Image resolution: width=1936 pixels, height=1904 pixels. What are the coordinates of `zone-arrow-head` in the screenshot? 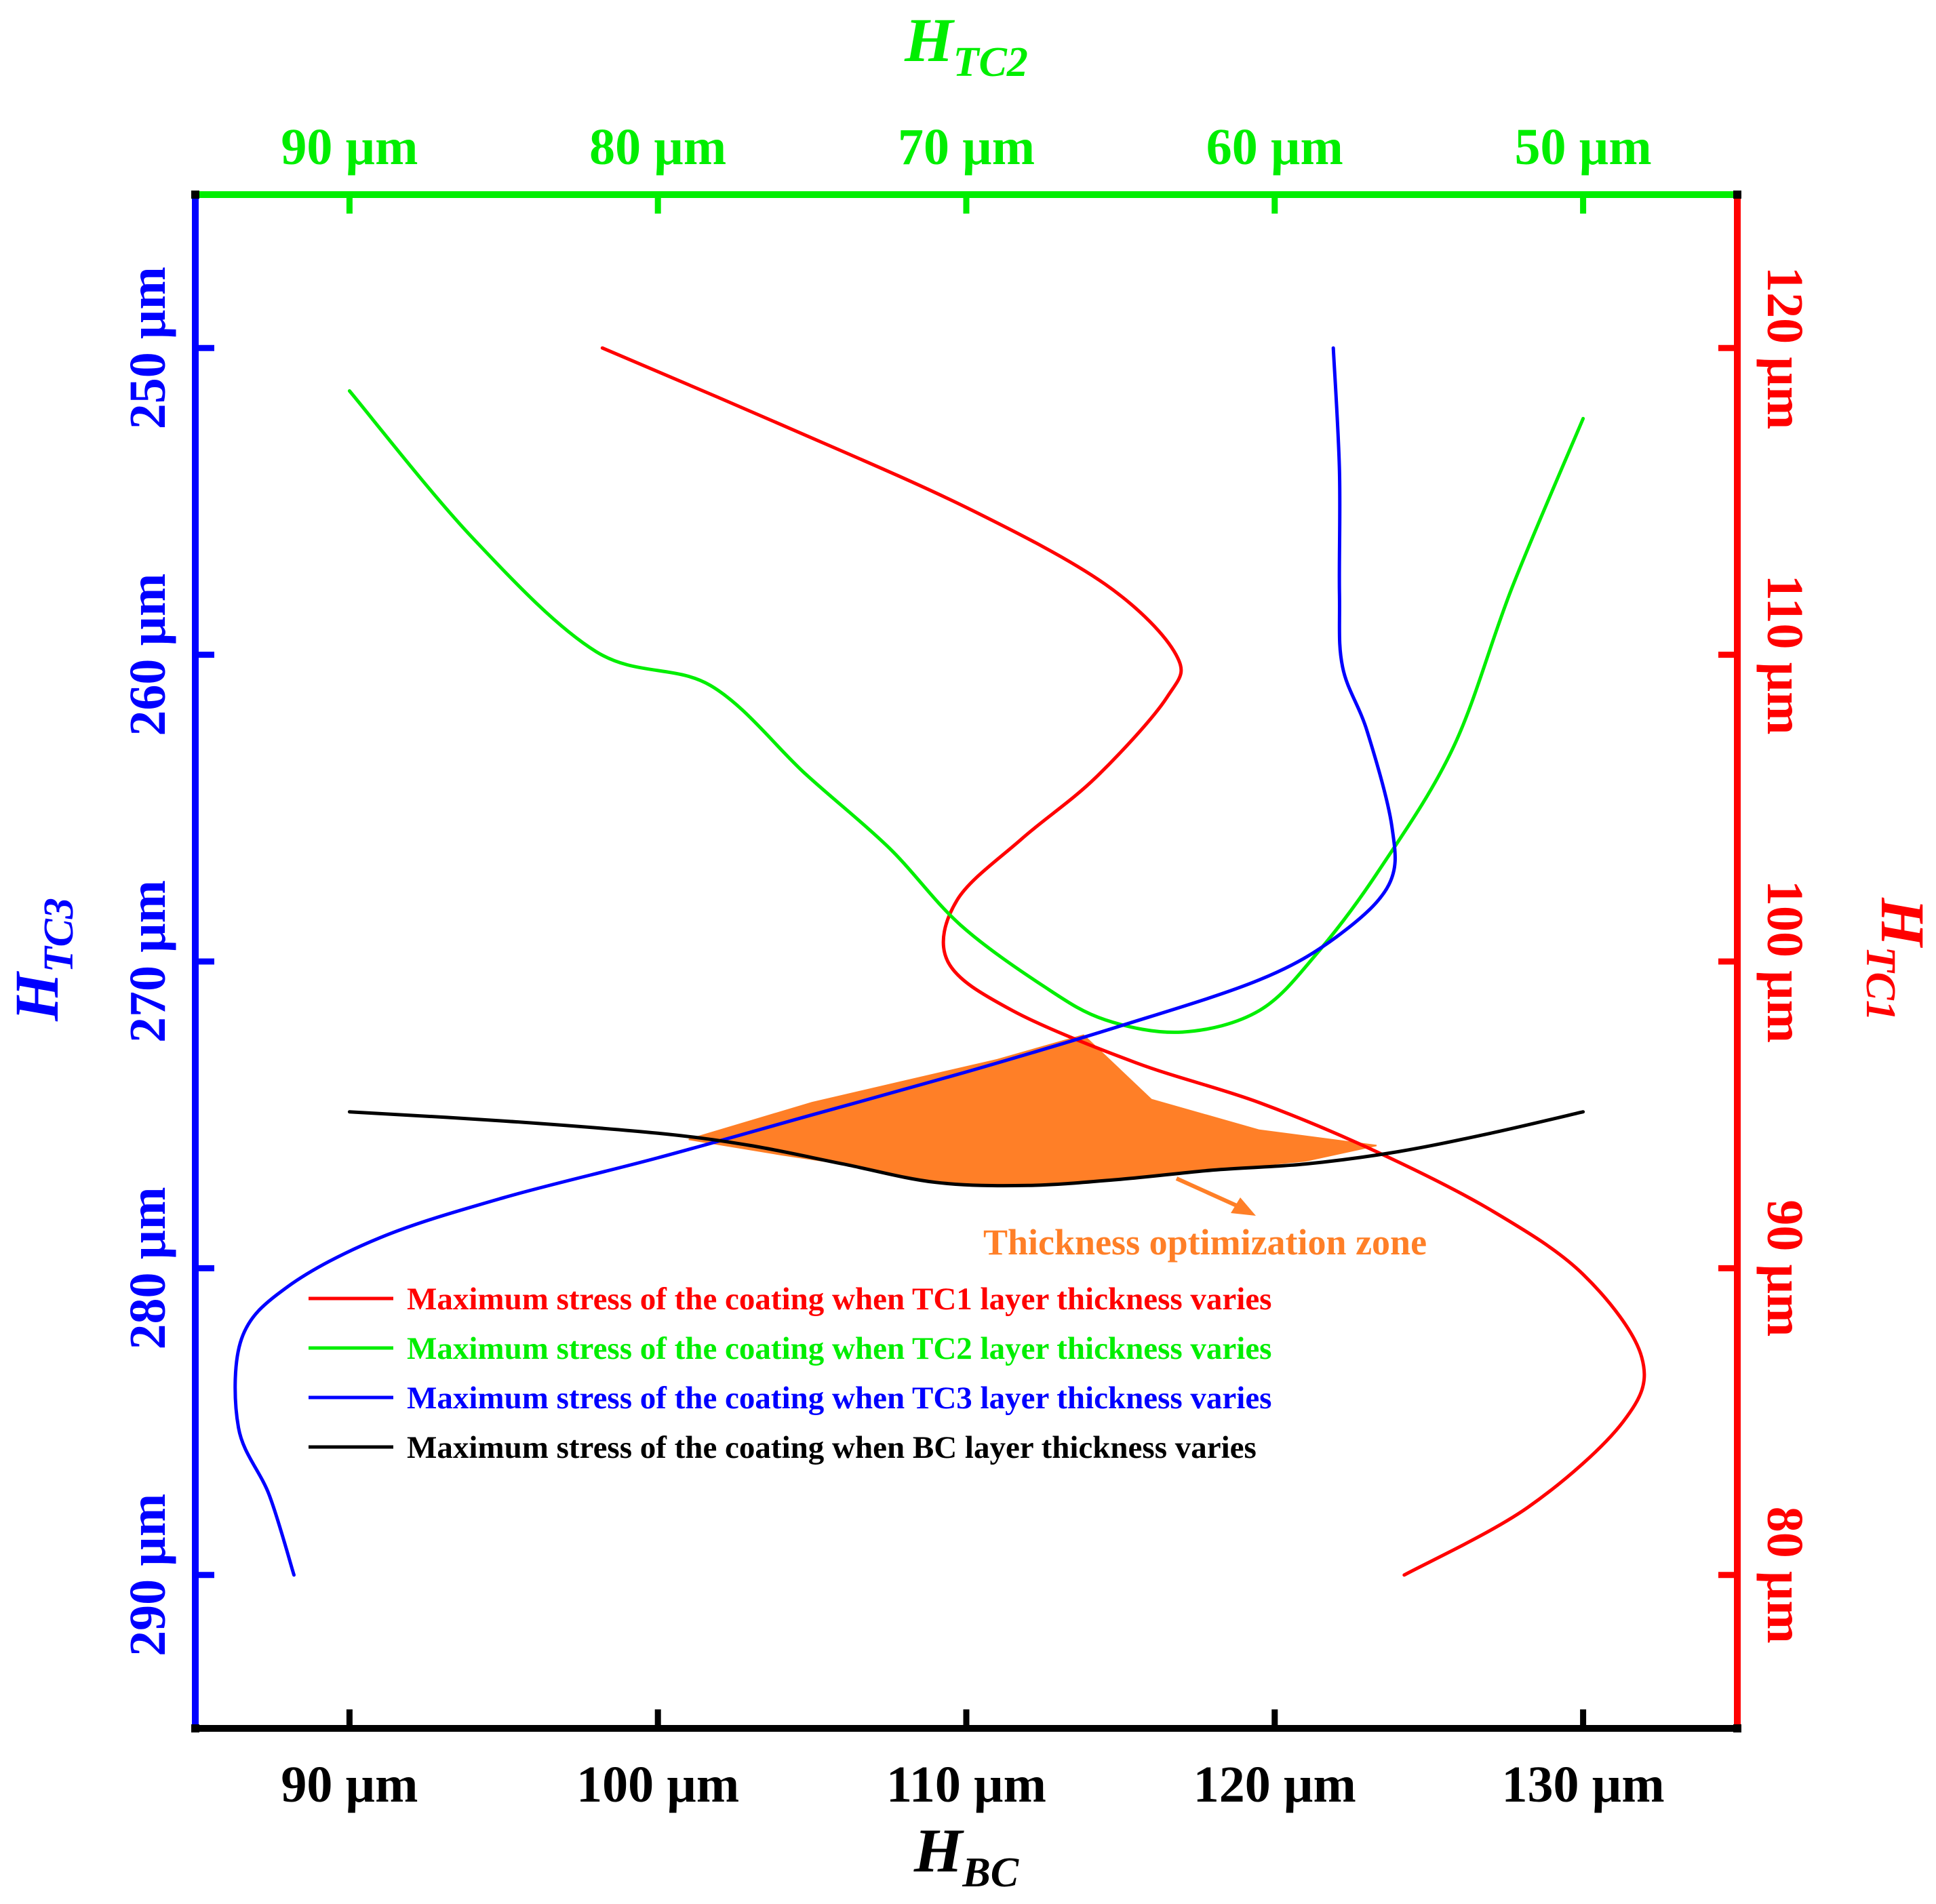 It's located at (1243, 1206).